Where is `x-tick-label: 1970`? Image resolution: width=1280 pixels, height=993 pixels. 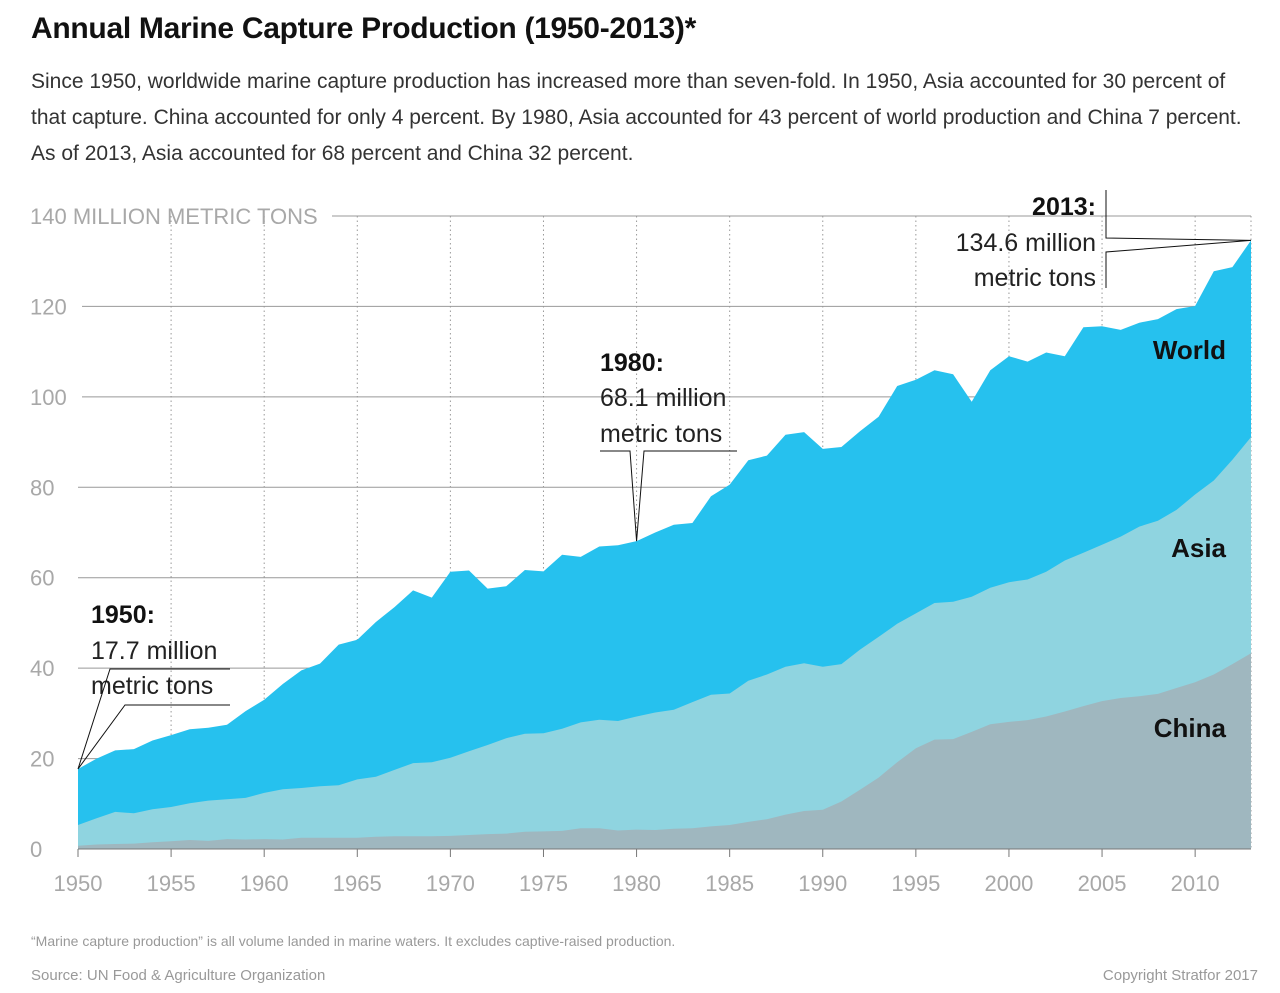 x-tick-label: 1970 is located at coordinates (450, 883).